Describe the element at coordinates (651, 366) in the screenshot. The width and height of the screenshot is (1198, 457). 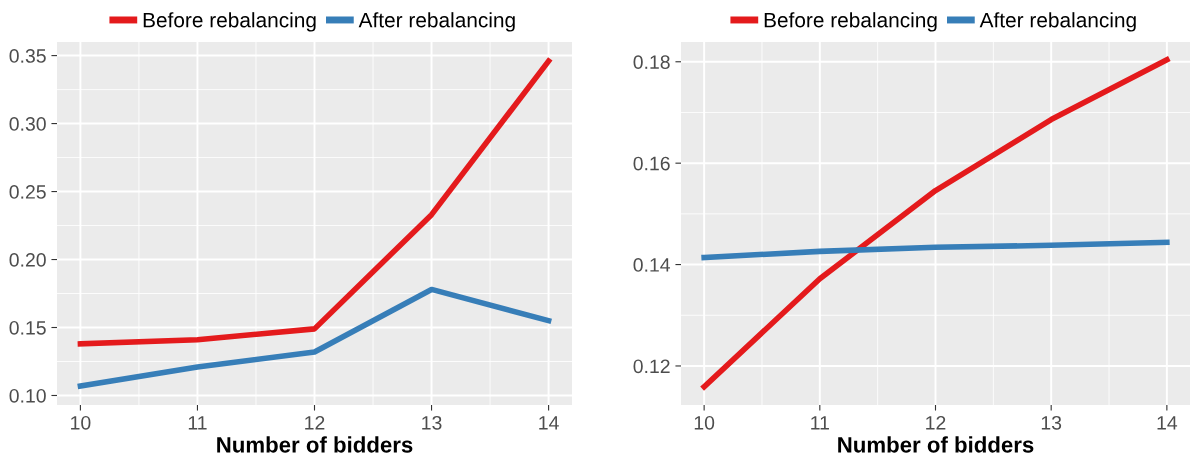
I see `y-tick-label: 0.12` at that location.